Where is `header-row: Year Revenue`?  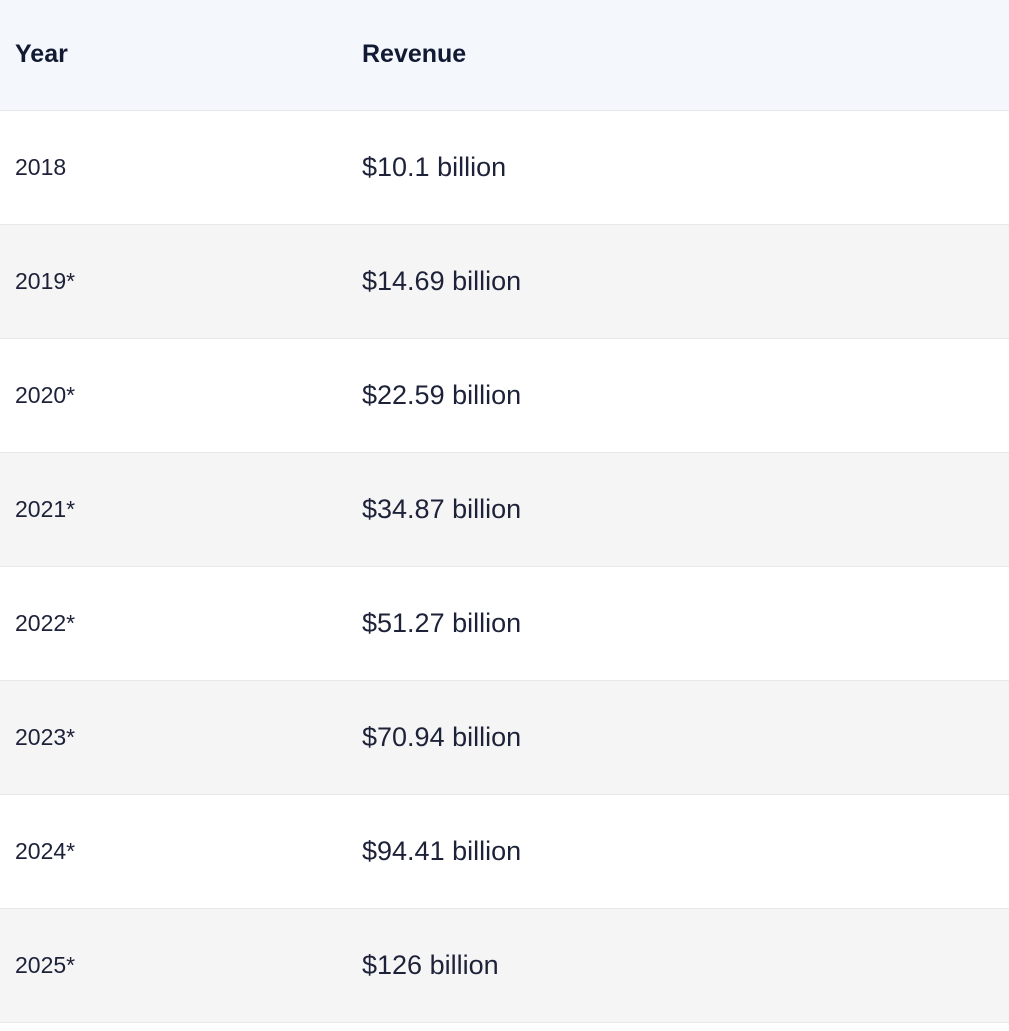 header-row: Year Revenue is located at coordinates (504, 55).